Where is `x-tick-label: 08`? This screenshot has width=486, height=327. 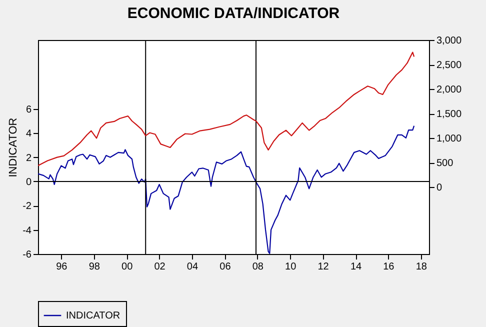 x-tick-label: 08 is located at coordinates (258, 267).